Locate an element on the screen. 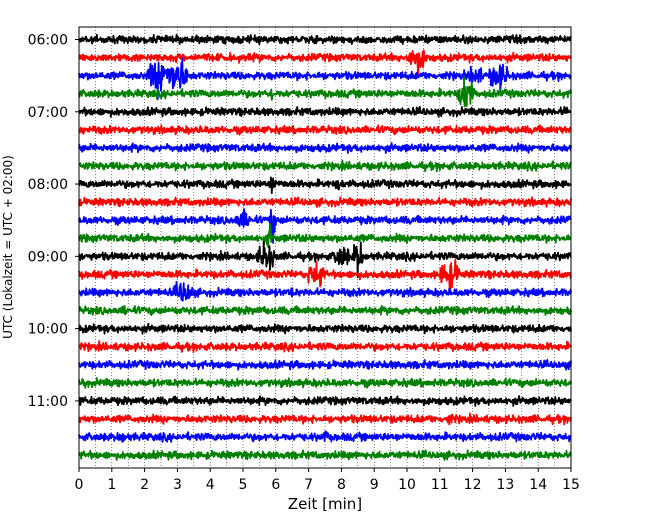  x-tick-label: 5 is located at coordinates (243, 485).